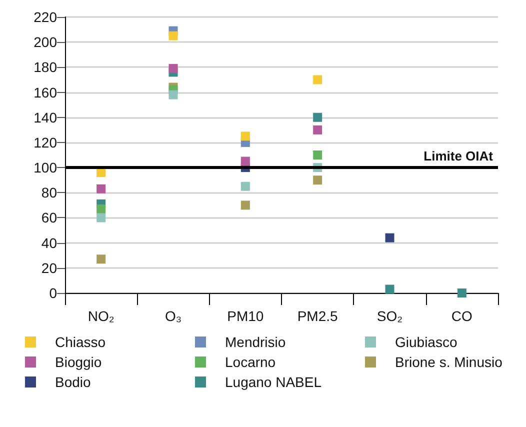 Image resolution: width=526 pixels, height=427 pixels. Describe the element at coordinates (255, 342) in the screenshot. I see `legend-label: Mendrisio` at that location.